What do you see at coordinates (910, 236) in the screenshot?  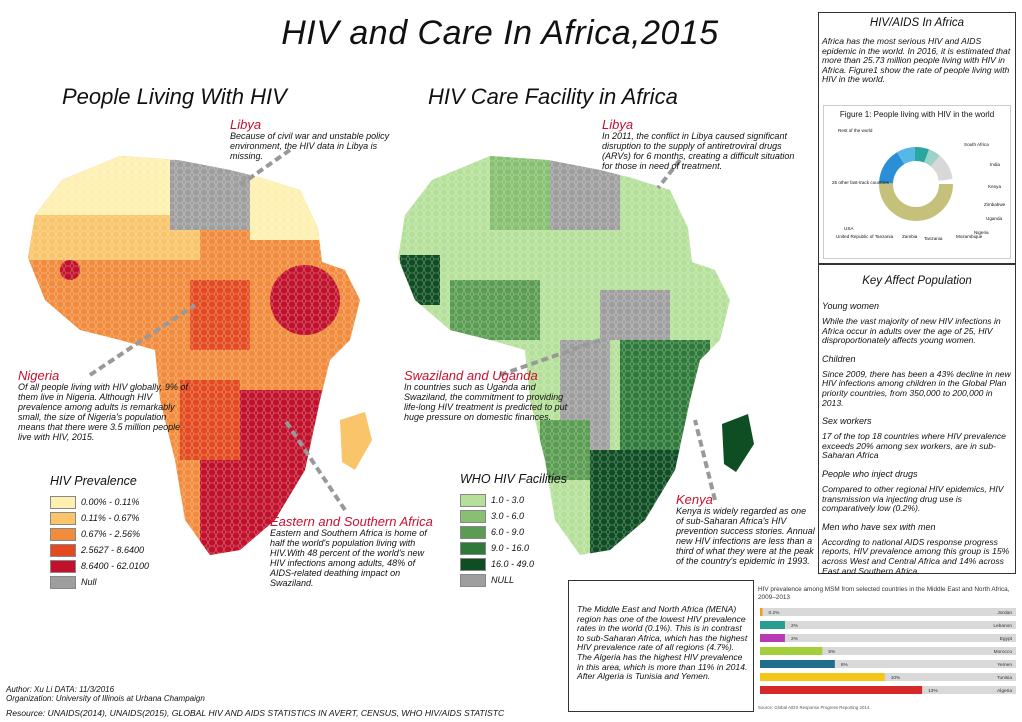 I see `figure1-label: Zambia` at bounding box center [910, 236].